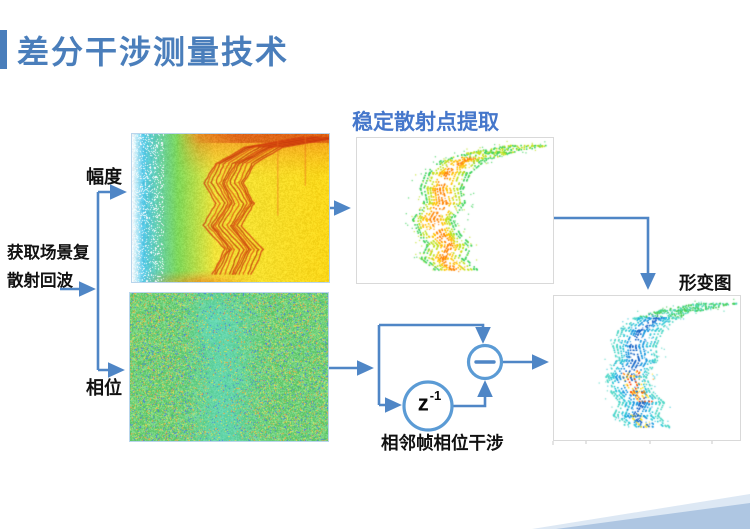  I want to click on amplitude-image-frame, so click(230, 208).